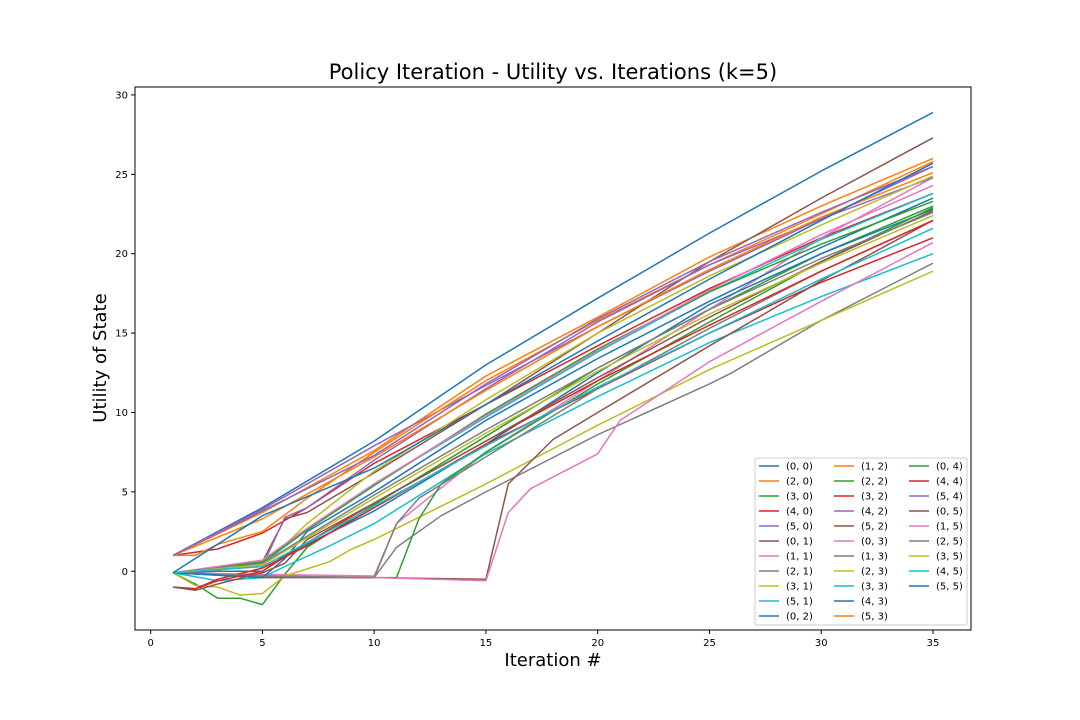  I want to click on legend-box, so click(861, 541).